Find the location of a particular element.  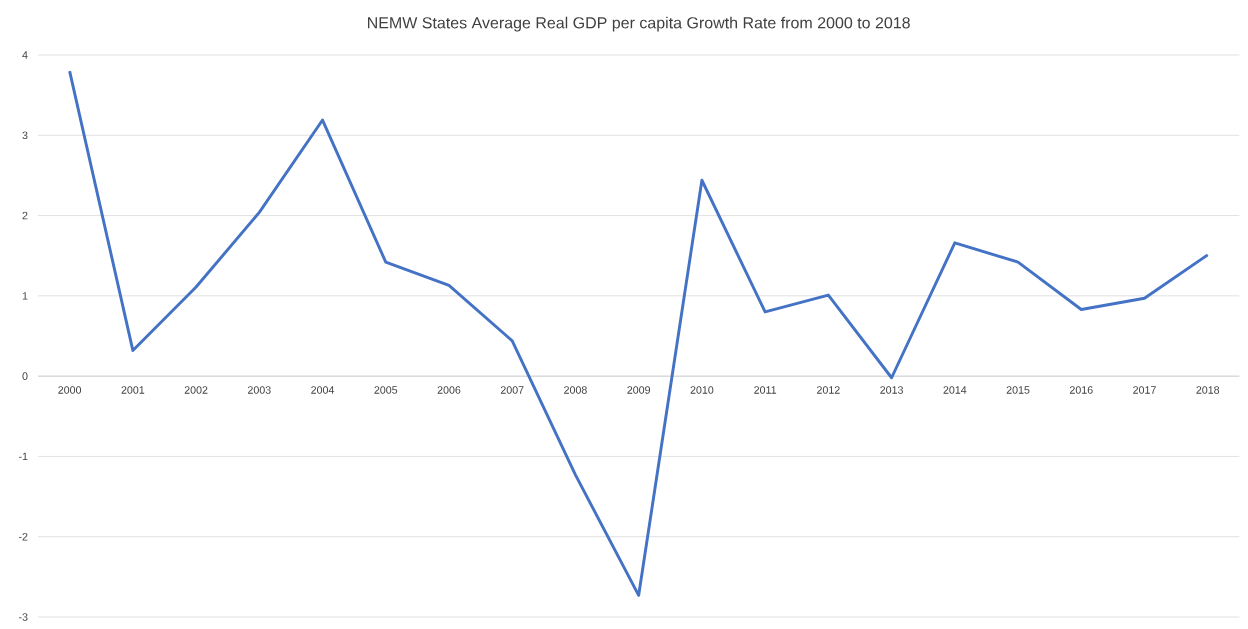

x-tick-label: 2007 is located at coordinates (512, 390).